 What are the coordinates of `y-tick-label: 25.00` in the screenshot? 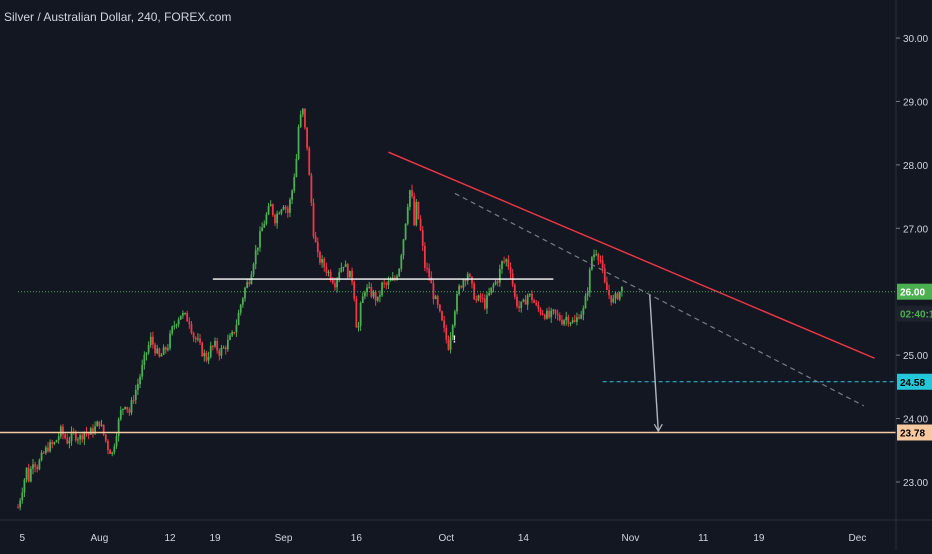 It's located at (915, 356).